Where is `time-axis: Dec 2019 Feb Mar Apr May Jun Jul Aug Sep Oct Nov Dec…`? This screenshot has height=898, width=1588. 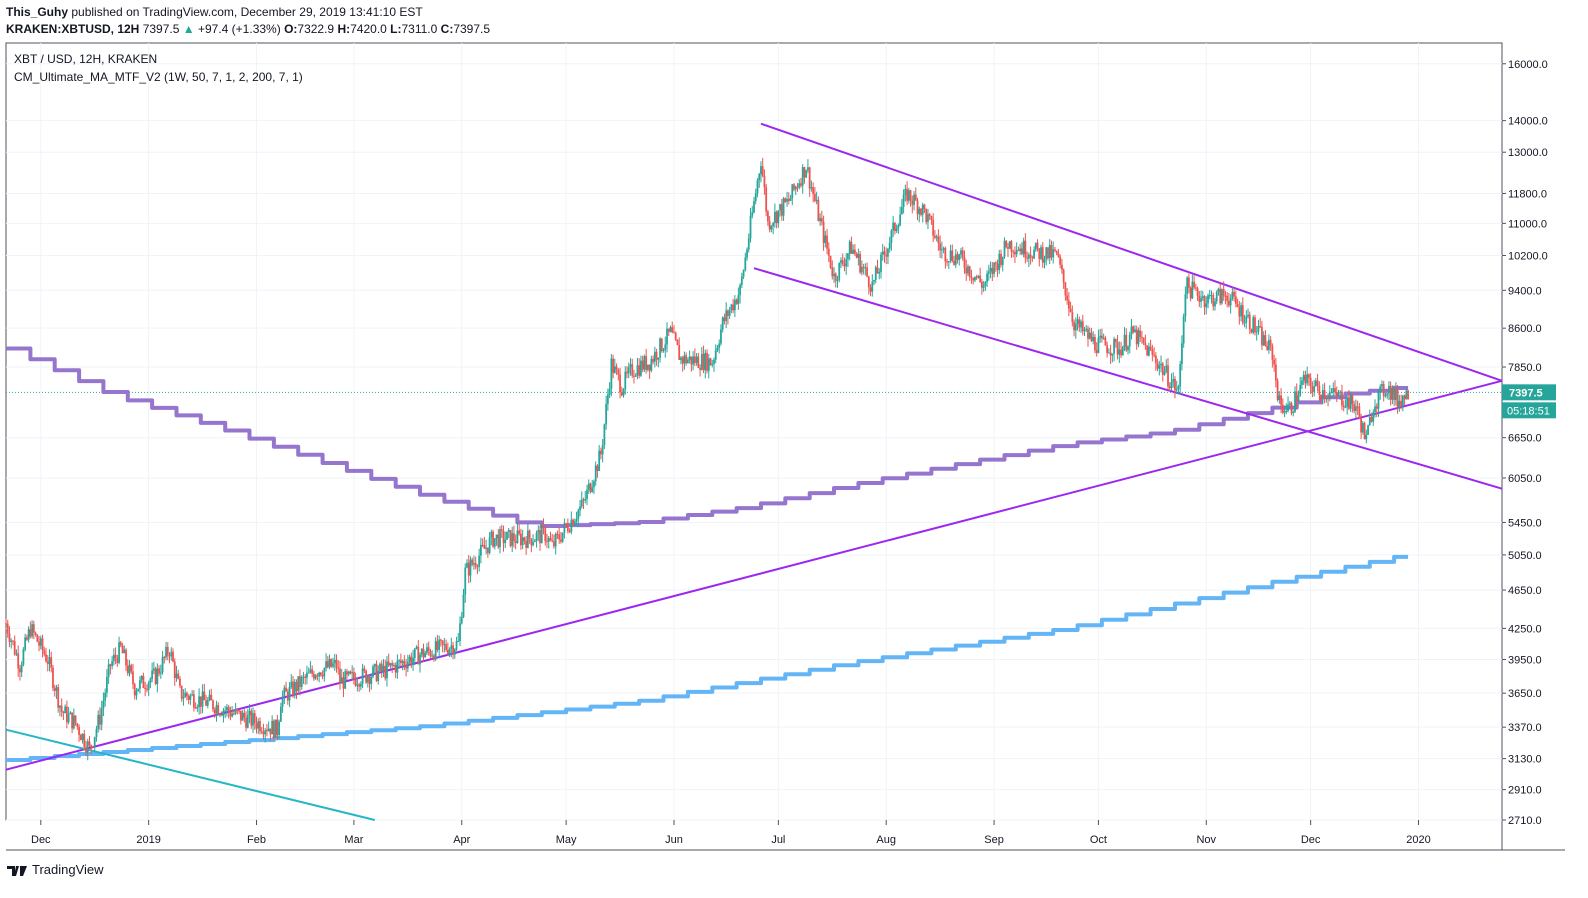 time-axis: Dec 2019 Feb Mar Apr May Jun Jul Aug Sep Oct Nov Dec… is located at coordinates (731, 833).